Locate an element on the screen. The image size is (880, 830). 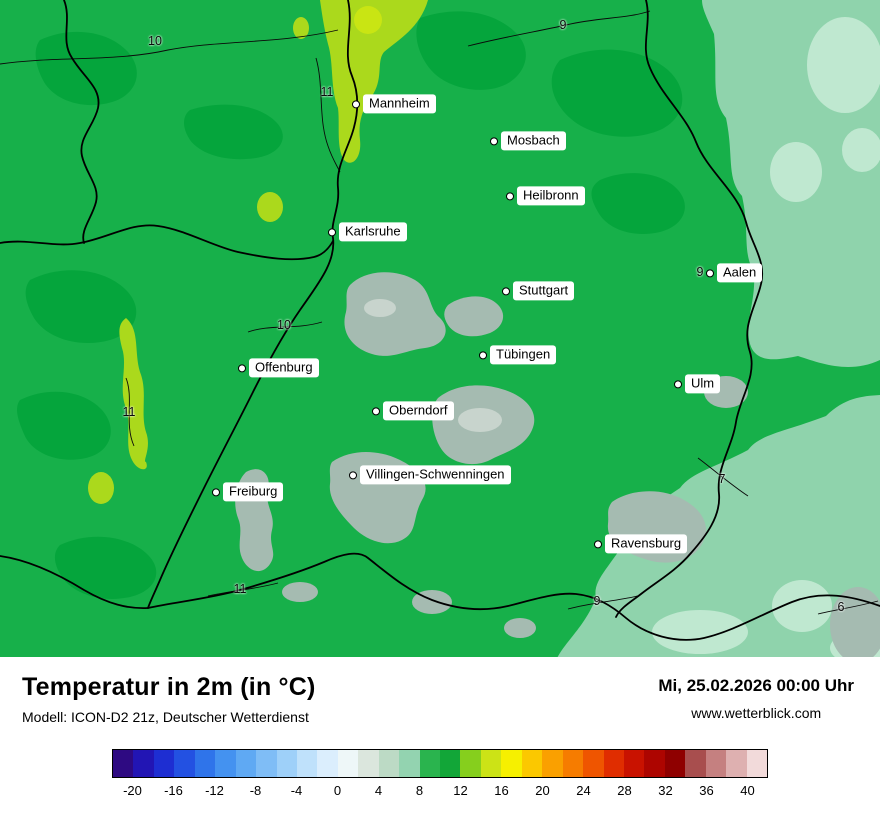
city-label: Mosbach is located at coordinates (533, 141).